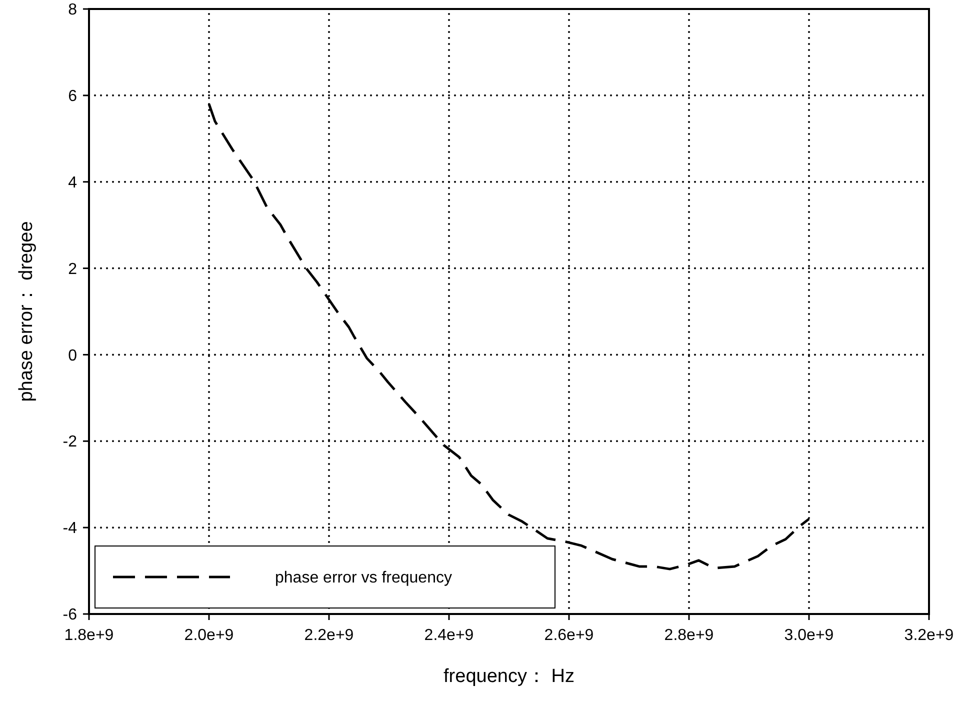 Image resolution: width=957 pixels, height=708 pixels. What do you see at coordinates (325, 577) in the screenshot?
I see `legend: phase error vs frequency` at bounding box center [325, 577].